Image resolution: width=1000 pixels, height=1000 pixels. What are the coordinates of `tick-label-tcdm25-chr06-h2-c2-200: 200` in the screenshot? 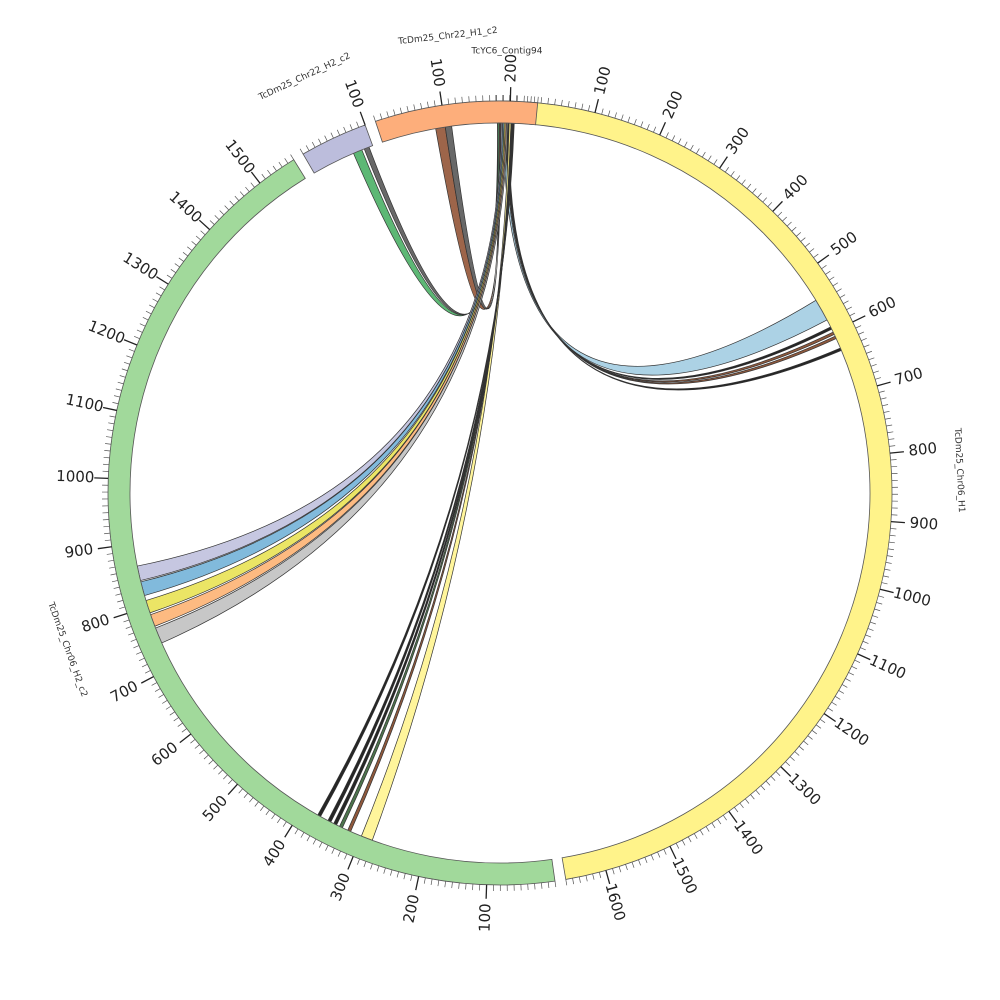 It's located at (412, 909).